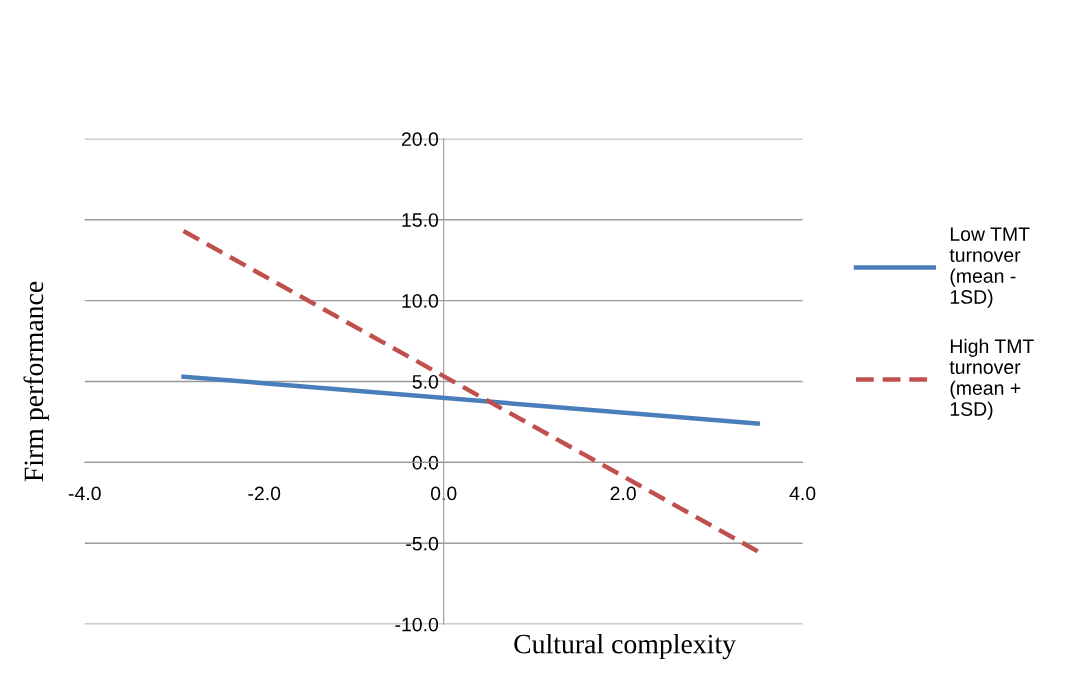 The height and width of the screenshot is (677, 1073). Describe the element at coordinates (425, 381) in the screenshot. I see `y-tick-label: 5.0` at that location.